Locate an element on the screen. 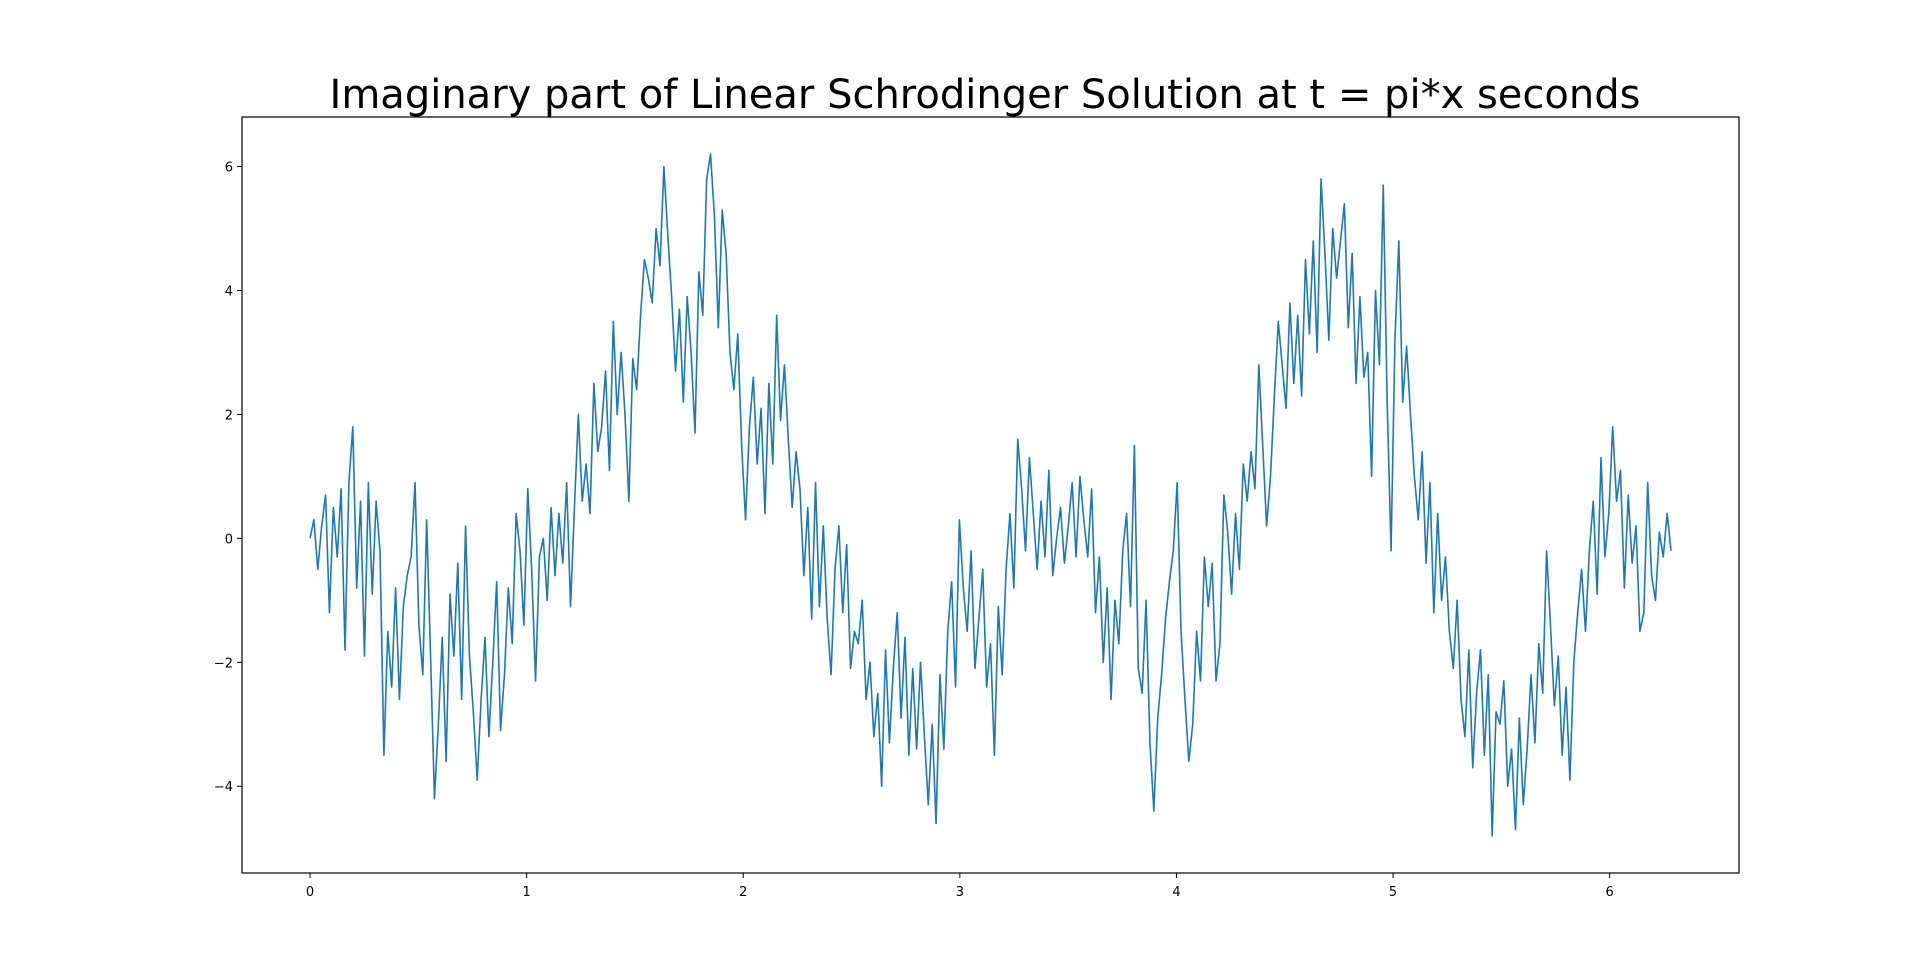 The height and width of the screenshot is (977, 1923). x-tick-label: 1 is located at coordinates (526, 892).